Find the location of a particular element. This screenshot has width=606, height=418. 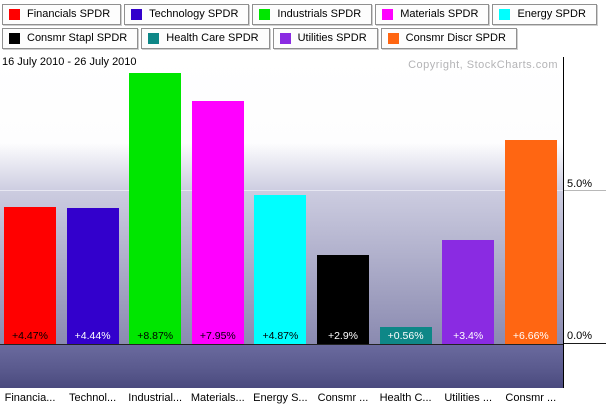

bar-value-label: +3.4% is located at coordinates (468, 336).